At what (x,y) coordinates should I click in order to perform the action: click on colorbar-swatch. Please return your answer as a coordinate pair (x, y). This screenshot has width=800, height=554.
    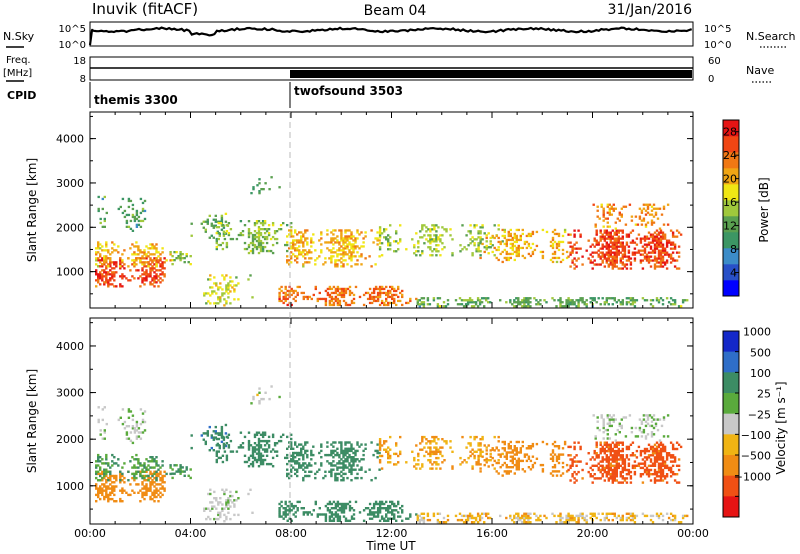
    Looking at the image, I should click on (731, 341).